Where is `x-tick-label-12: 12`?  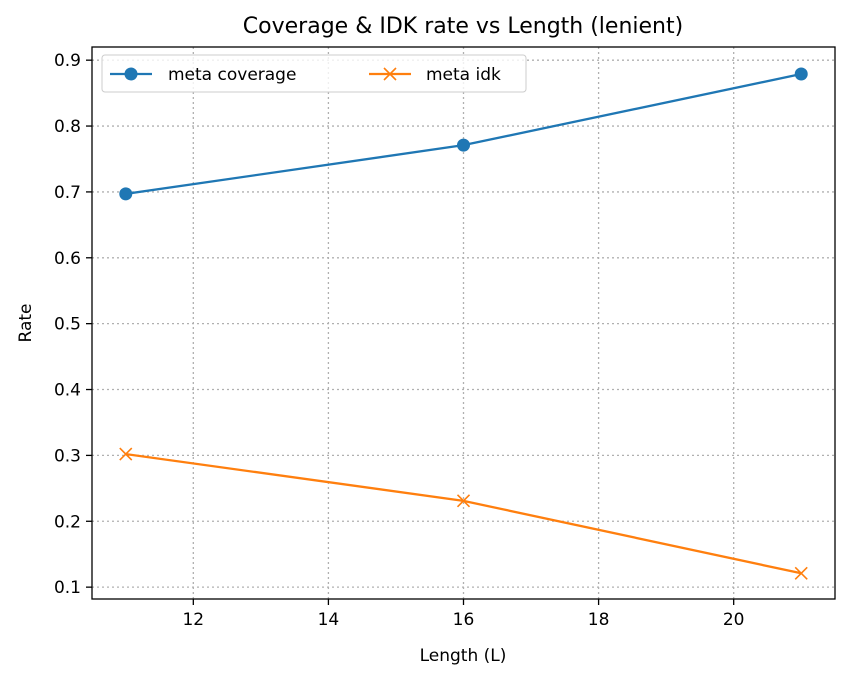
x-tick-label-12: 12 is located at coordinates (193, 620).